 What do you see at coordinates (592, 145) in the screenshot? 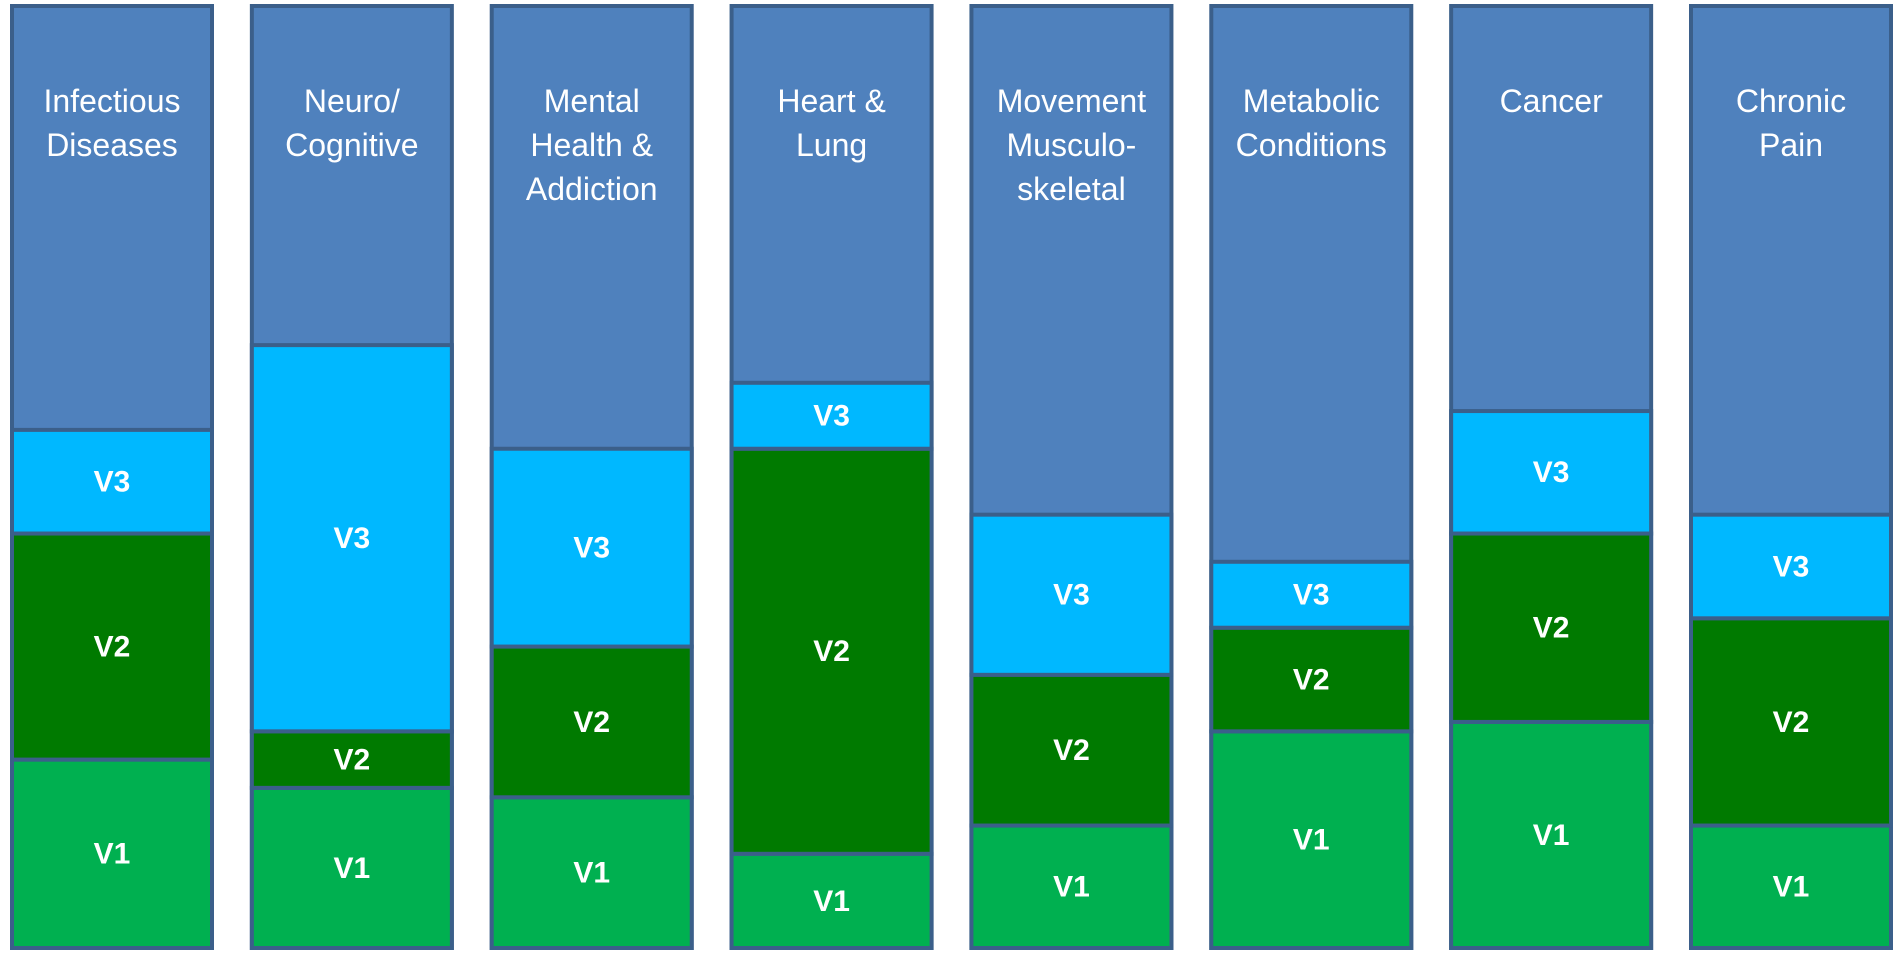
I see `category-label: Mental Health & Addiction` at bounding box center [592, 145].